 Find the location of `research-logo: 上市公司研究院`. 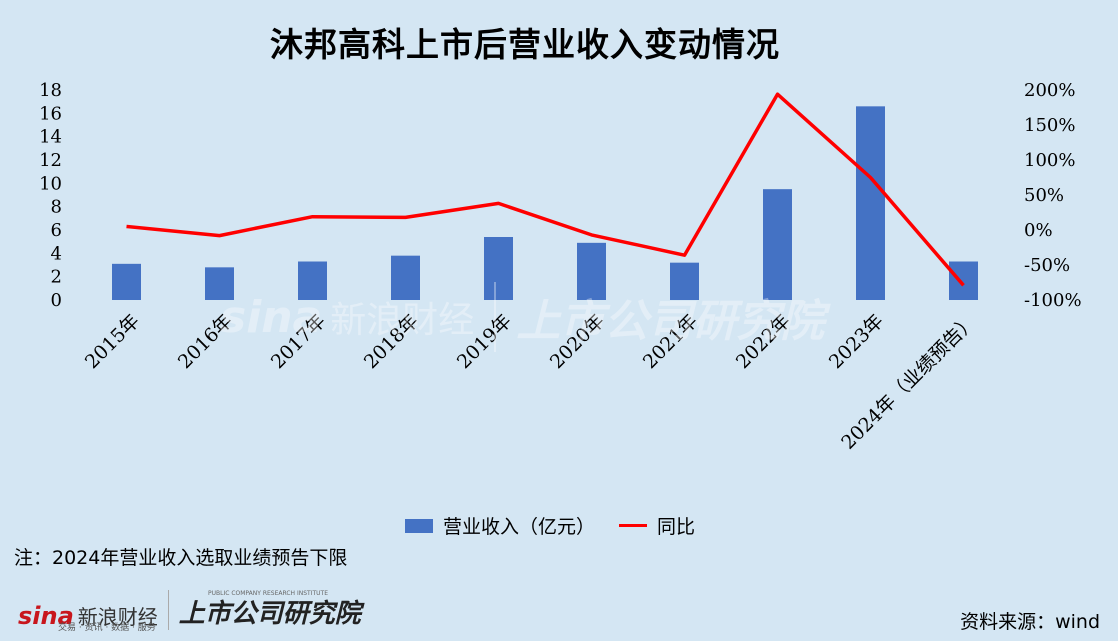

research-logo: 上市公司研究院 is located at coordinates (269, 614).